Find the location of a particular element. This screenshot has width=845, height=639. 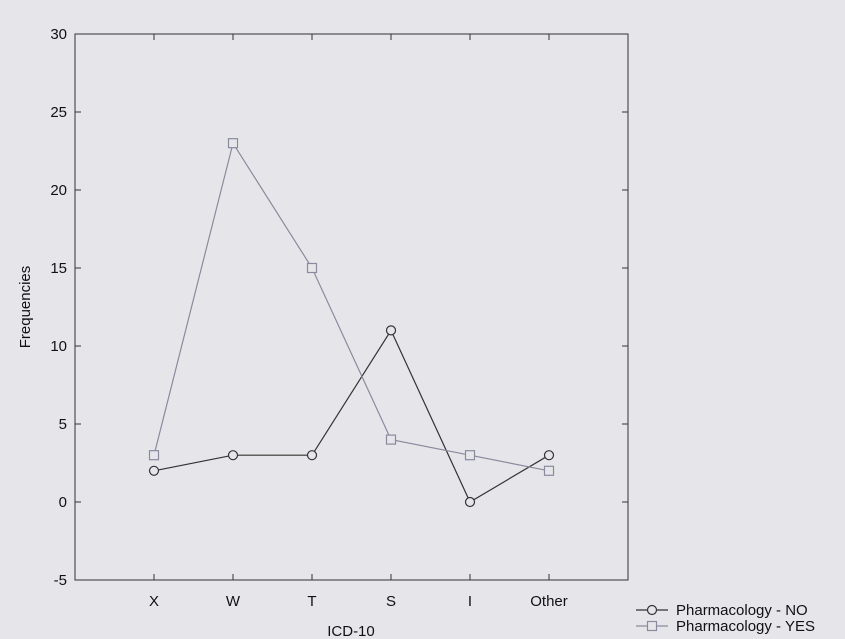

x-tick-label: X is located at coordinates (154, 601).